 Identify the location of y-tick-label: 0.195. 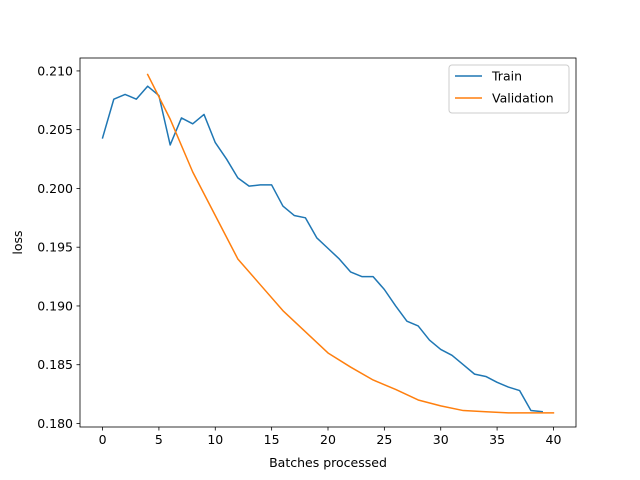
(55, 247).